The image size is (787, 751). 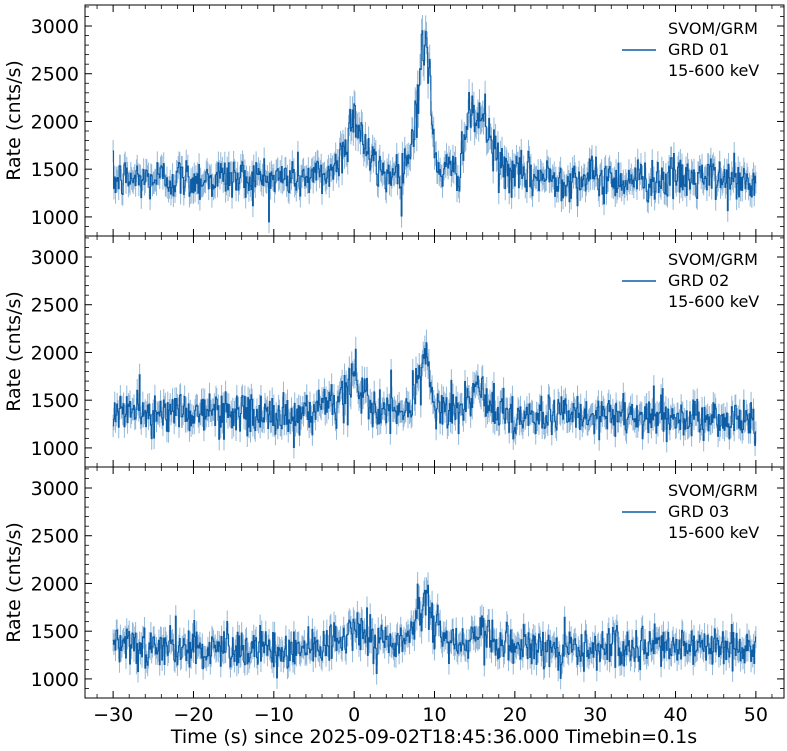 I want to click on x-tick-label: −30, so click(x=113, y=715).